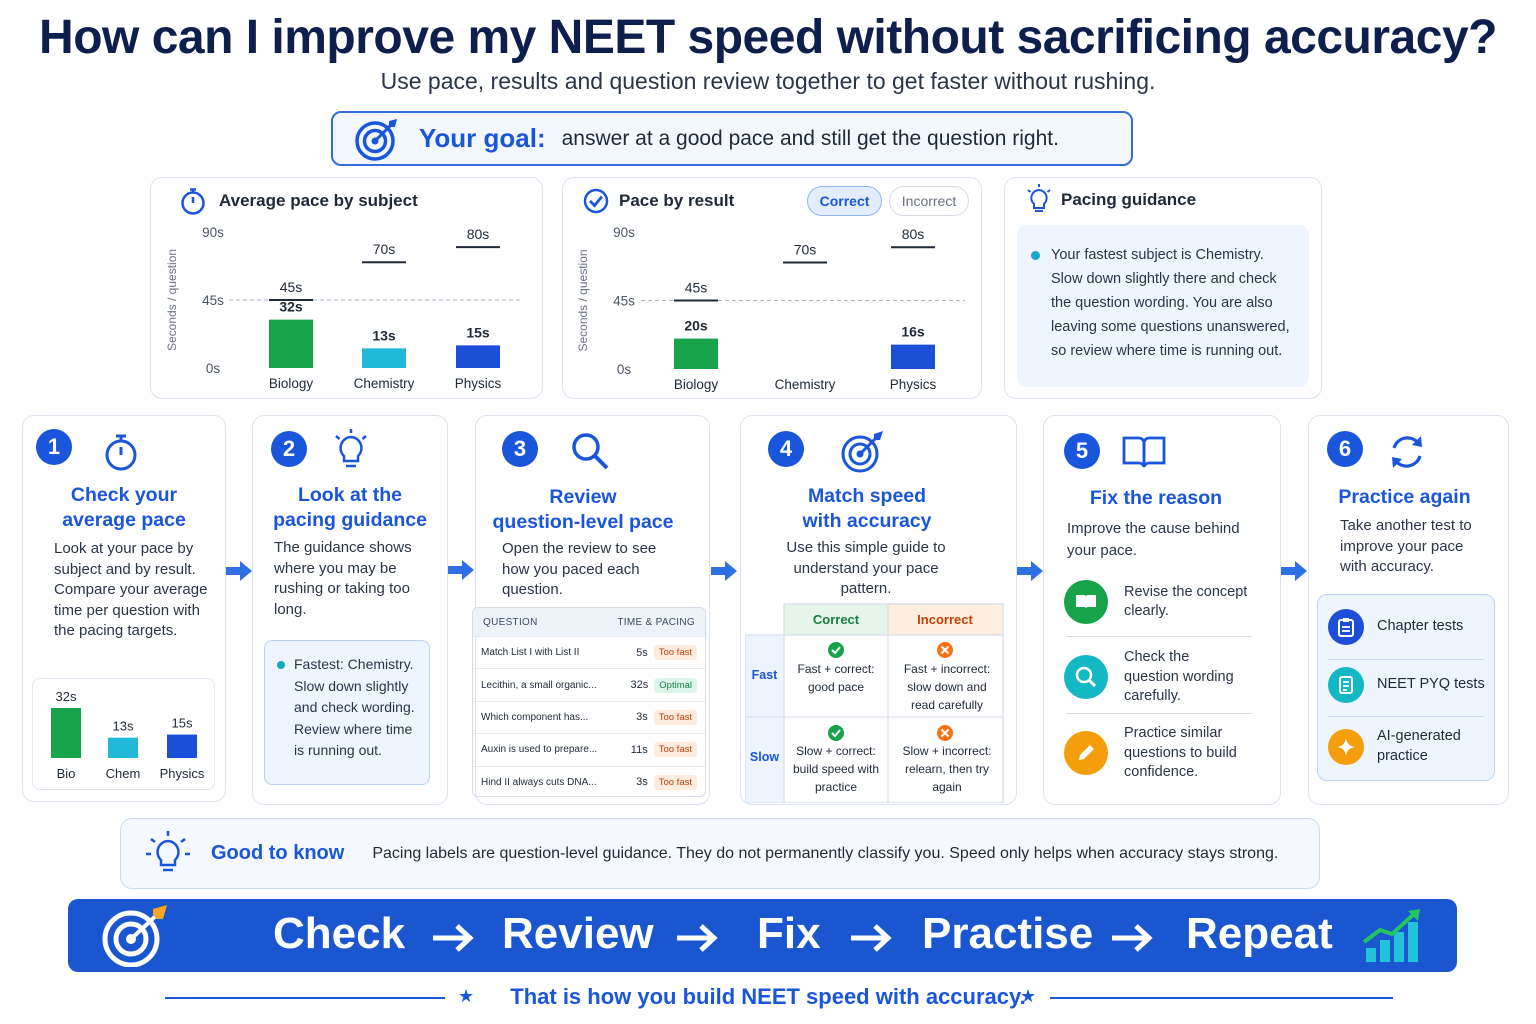  Describe the element at coordinates (805, 249) in the screenshot. I see `target-label: 70s` at that location.